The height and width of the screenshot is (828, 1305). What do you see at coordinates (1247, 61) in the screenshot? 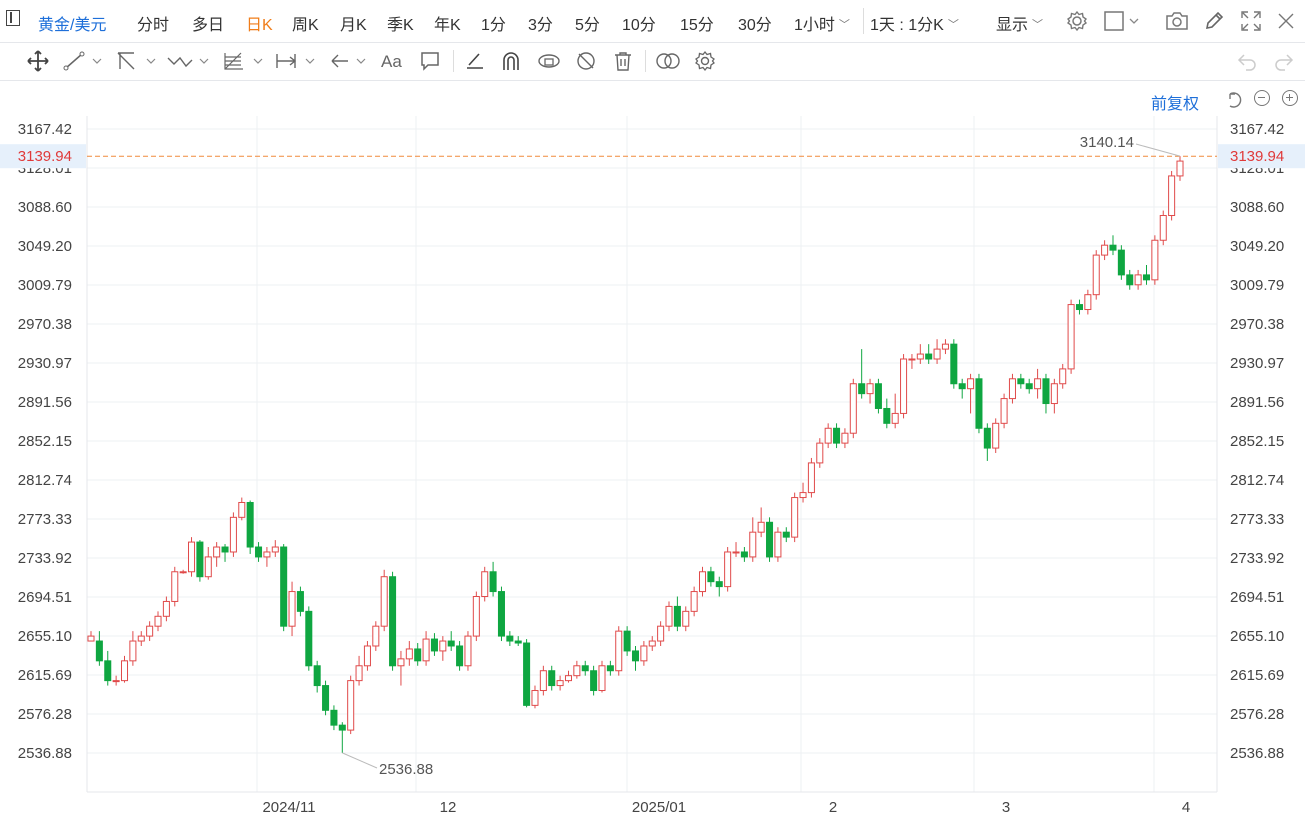
I see `undo-icon` at bounding box center [1247, 61].